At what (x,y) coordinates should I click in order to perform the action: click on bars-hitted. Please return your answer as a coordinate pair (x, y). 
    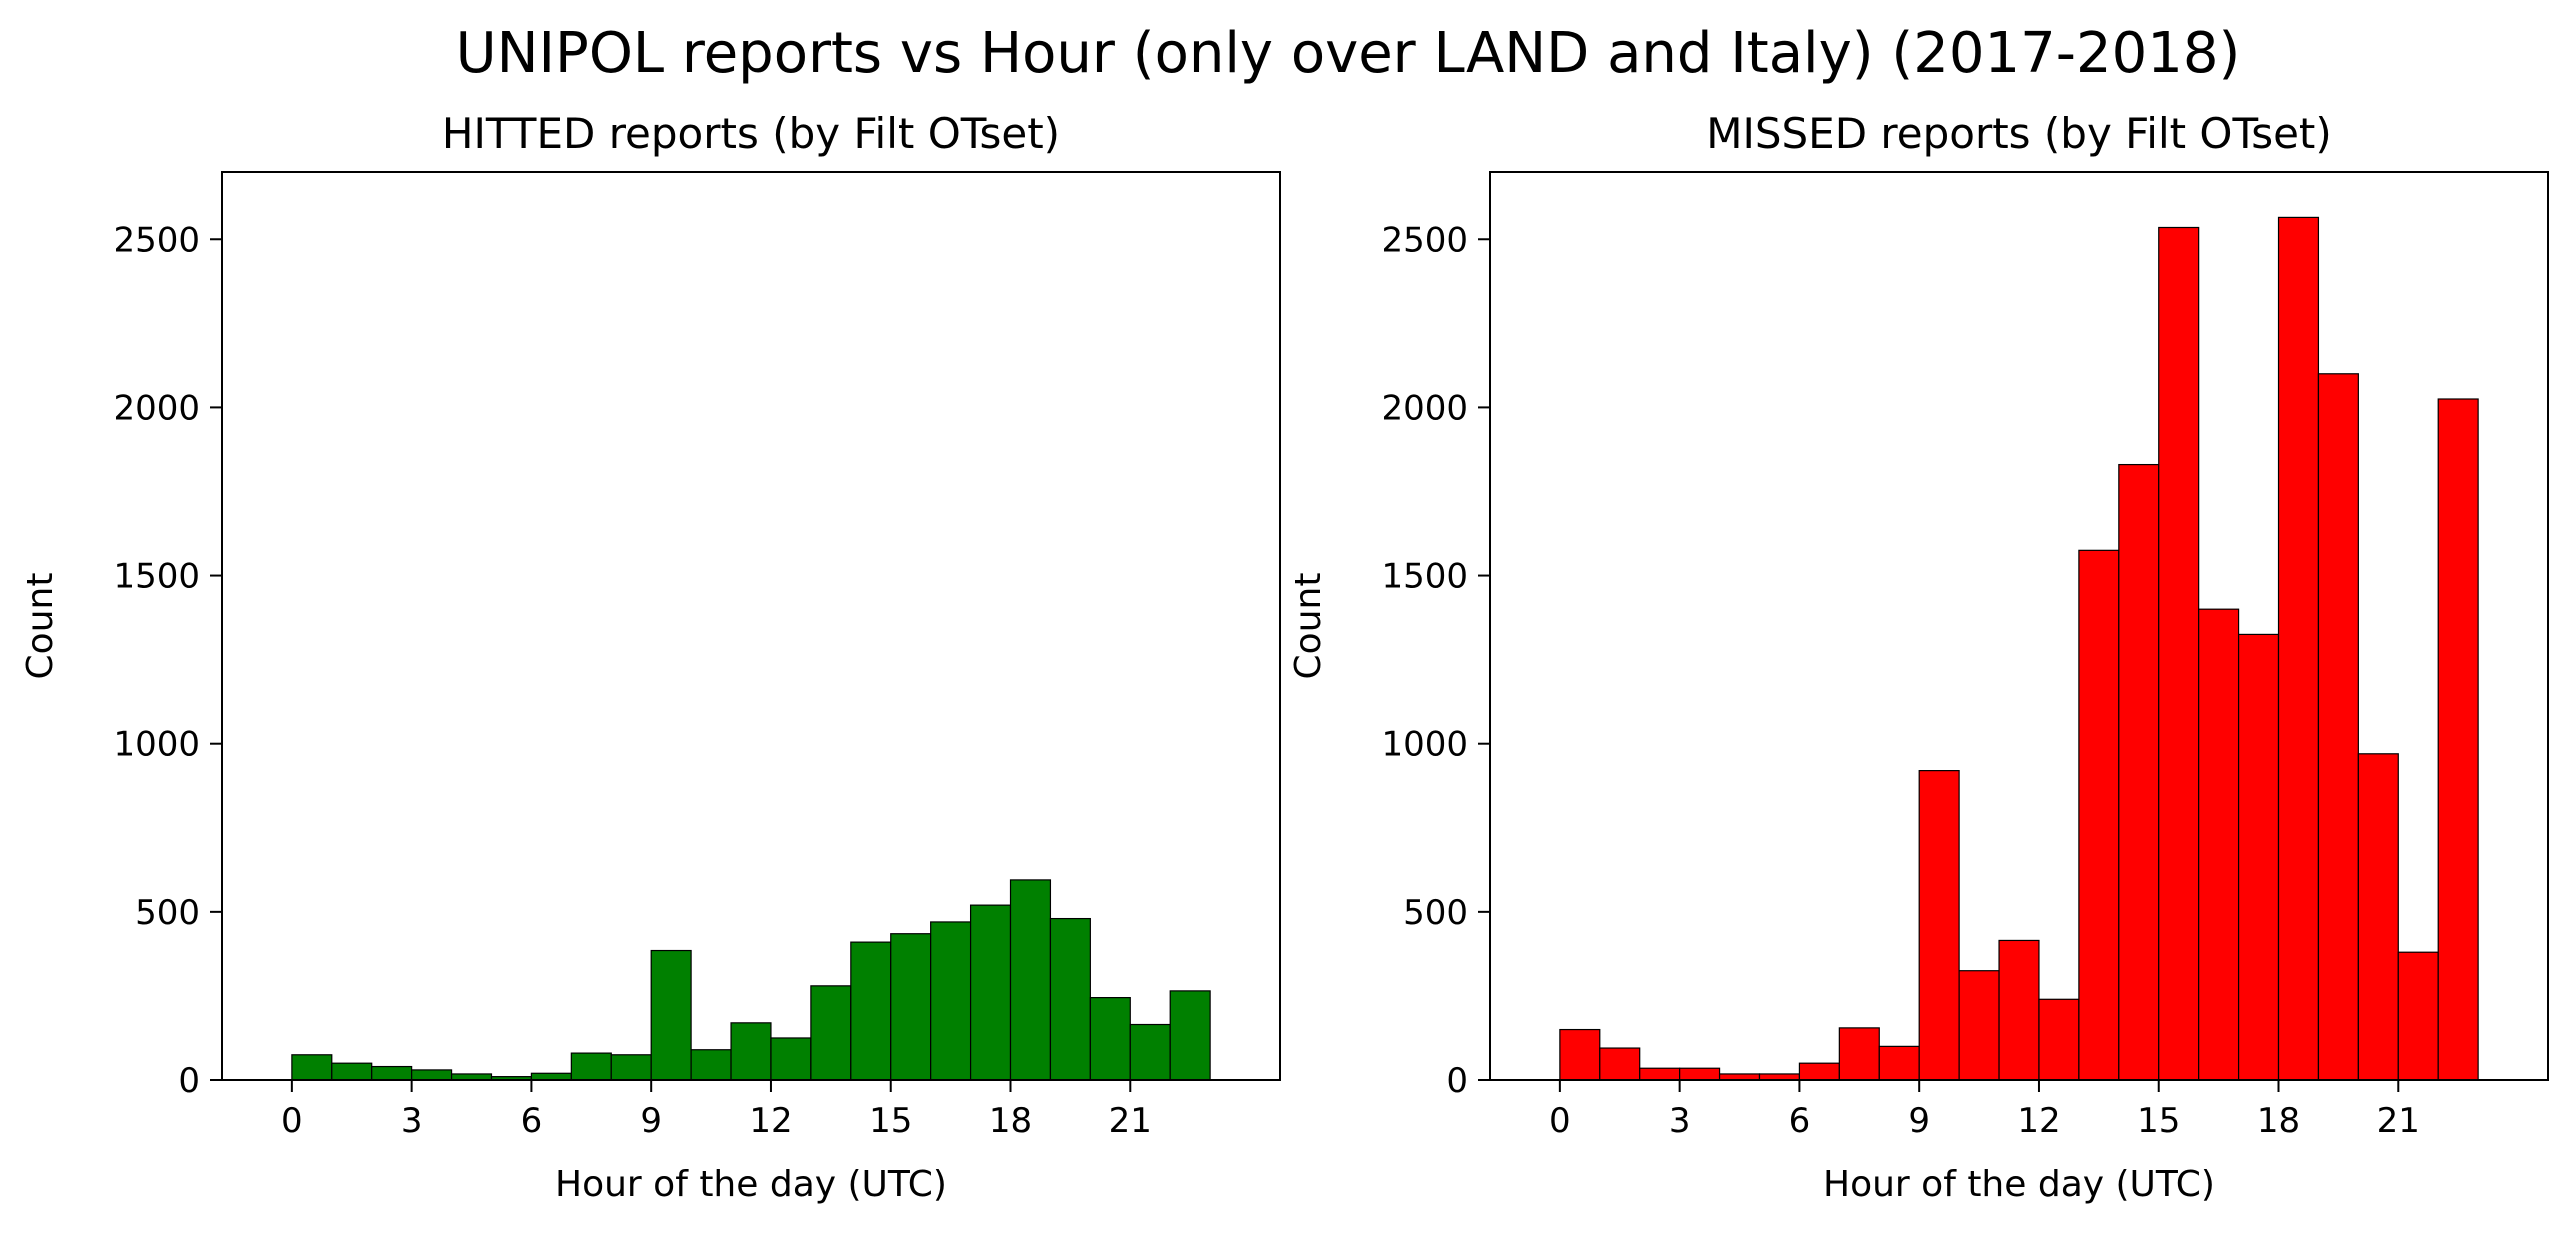
    Looking at the image, I should click on (751, 980).